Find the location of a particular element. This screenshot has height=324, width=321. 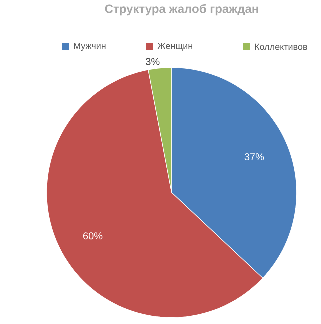

data-label: 60% is located at coordinates (93, 236).